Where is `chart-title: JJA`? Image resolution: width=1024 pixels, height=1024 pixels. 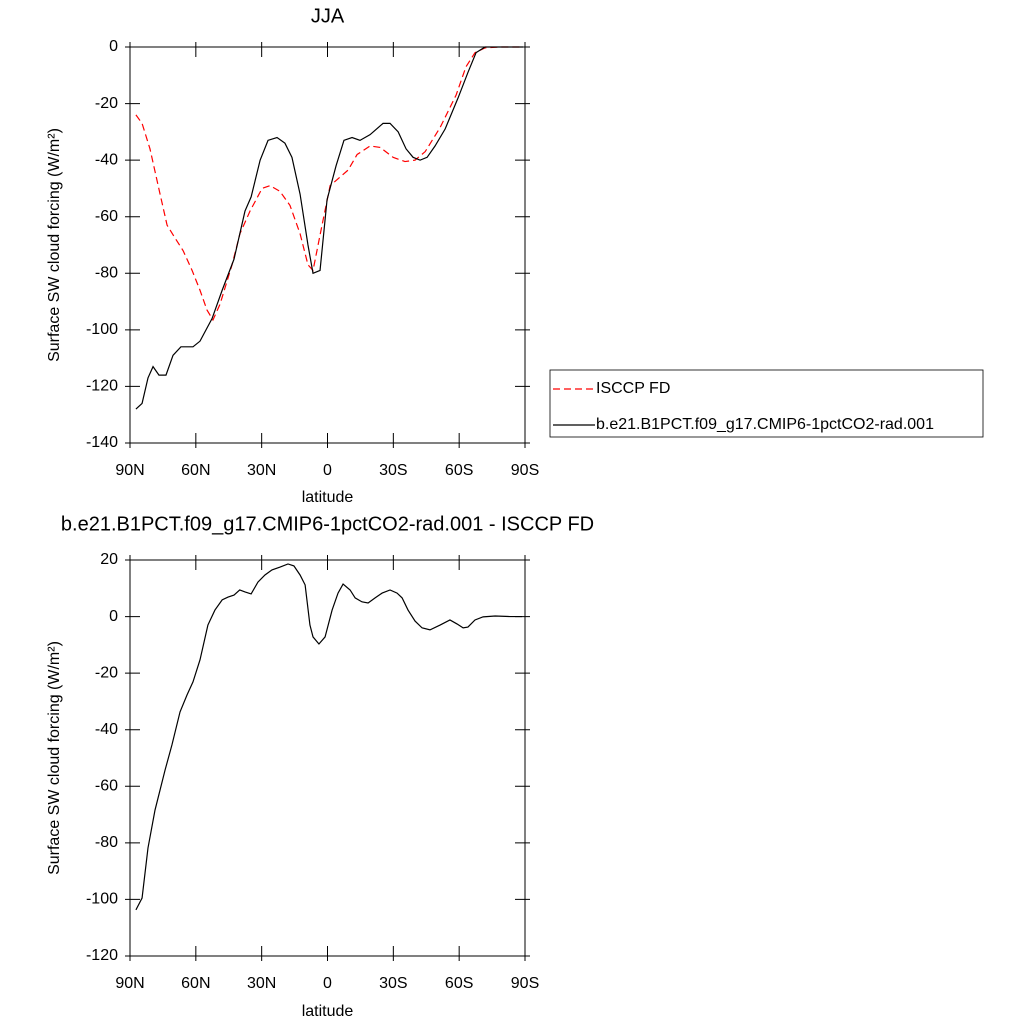
chart-title: JJA is located at coordinates (328, 16).